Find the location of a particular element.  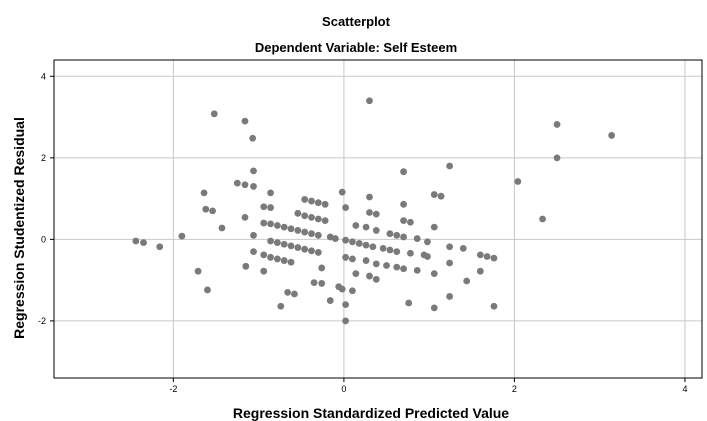

x-tick-label: 4 is located at coordinates (684, 389).